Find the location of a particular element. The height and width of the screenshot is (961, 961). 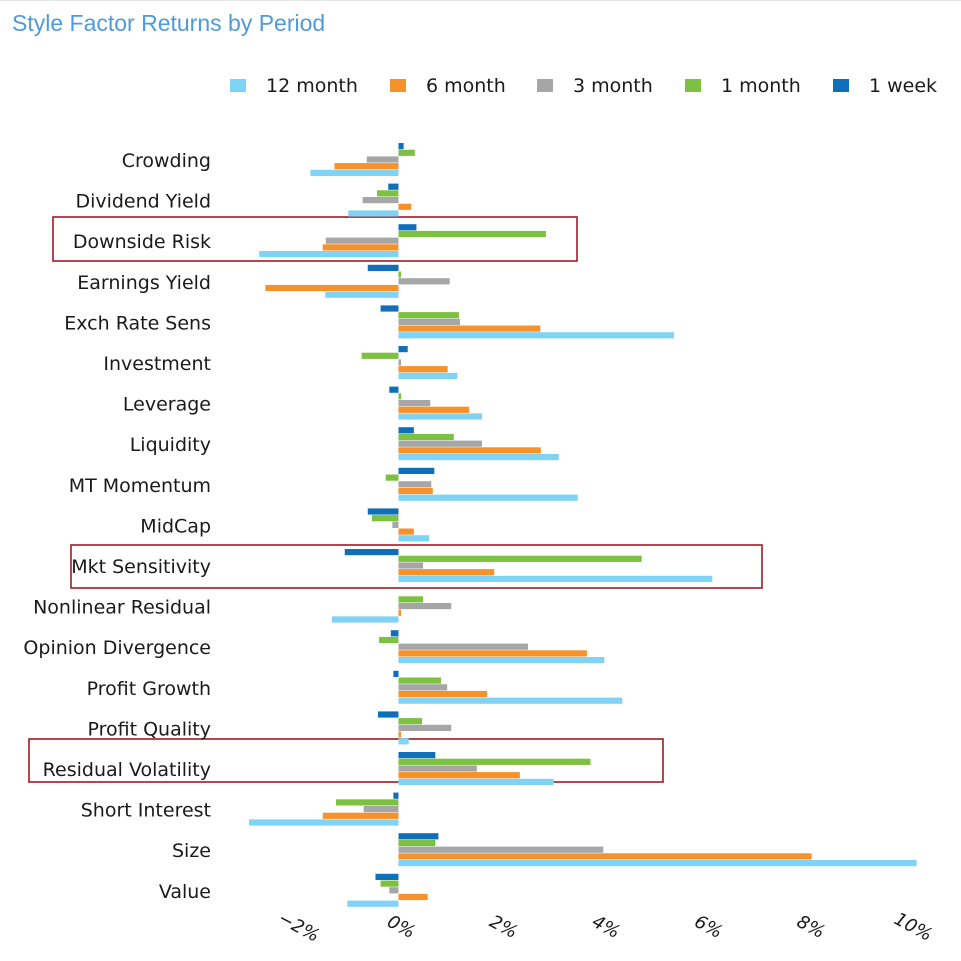

bar-residual-volatility-12-month is located at coordinates (476, 781).